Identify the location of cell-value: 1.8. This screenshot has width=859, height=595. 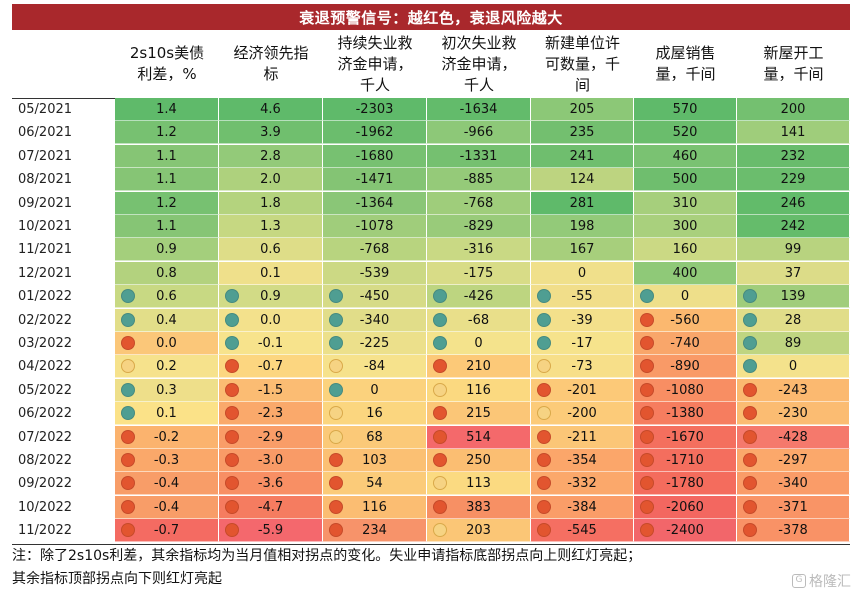
(270, 203).